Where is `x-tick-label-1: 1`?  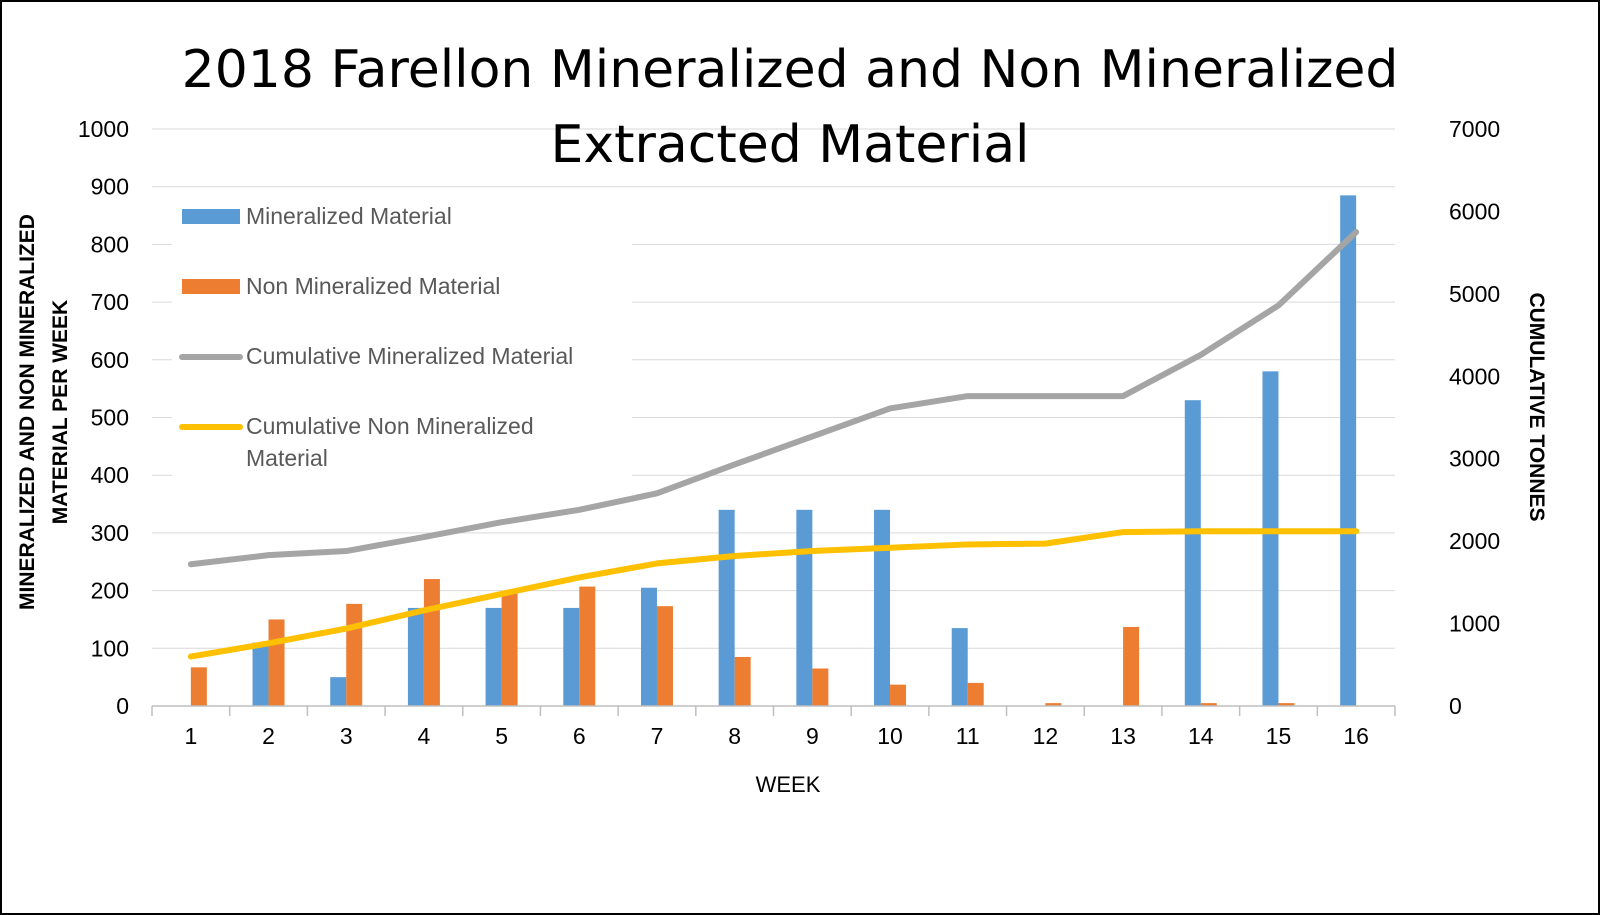 x-tick-label-1: 1 is located at coordinates (190, 736).